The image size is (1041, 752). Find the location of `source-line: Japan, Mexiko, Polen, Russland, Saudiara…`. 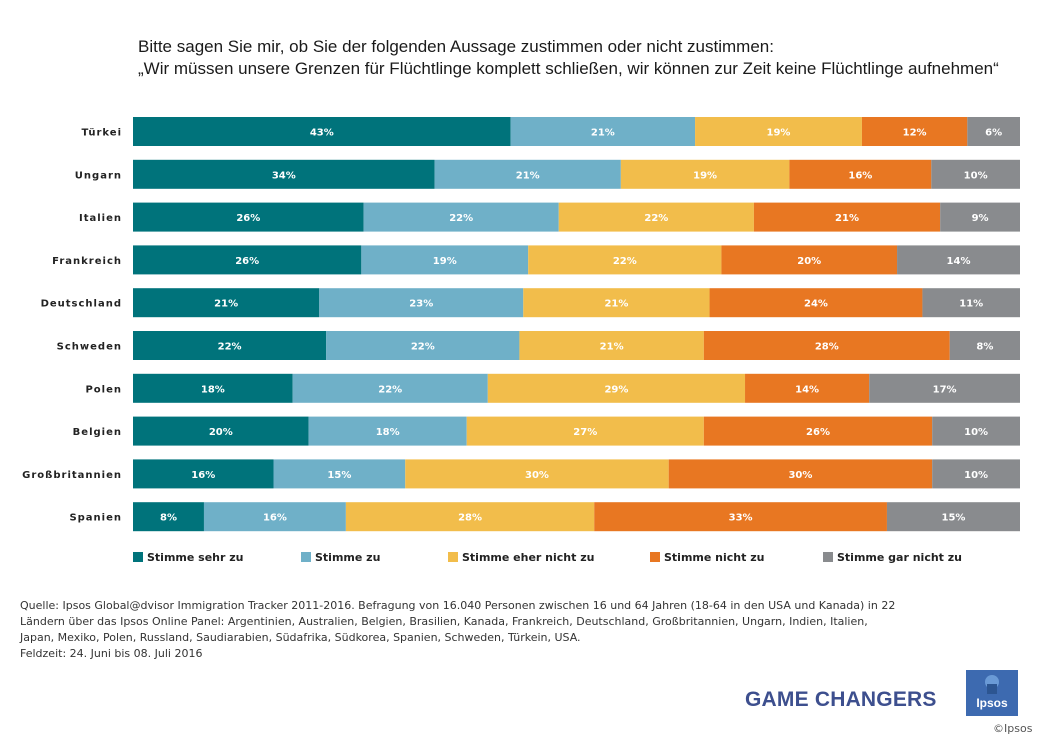

source-line: Japan, Mexiko, Polen, Russland, Saudiara… is located at coordinates (300, 637).